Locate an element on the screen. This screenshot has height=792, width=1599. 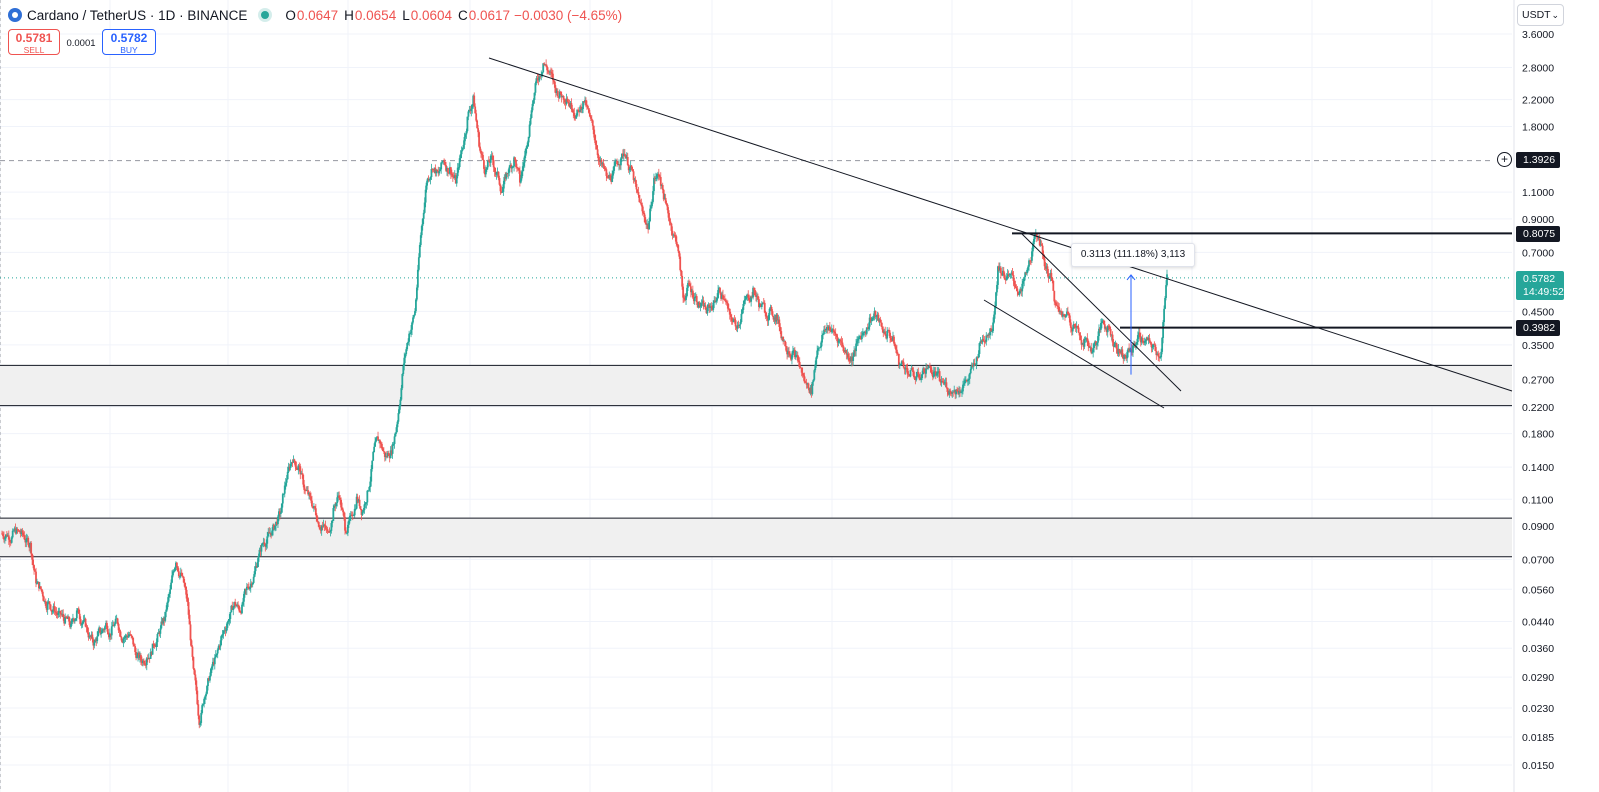
high-label: H is located at coordinates (349, 15).